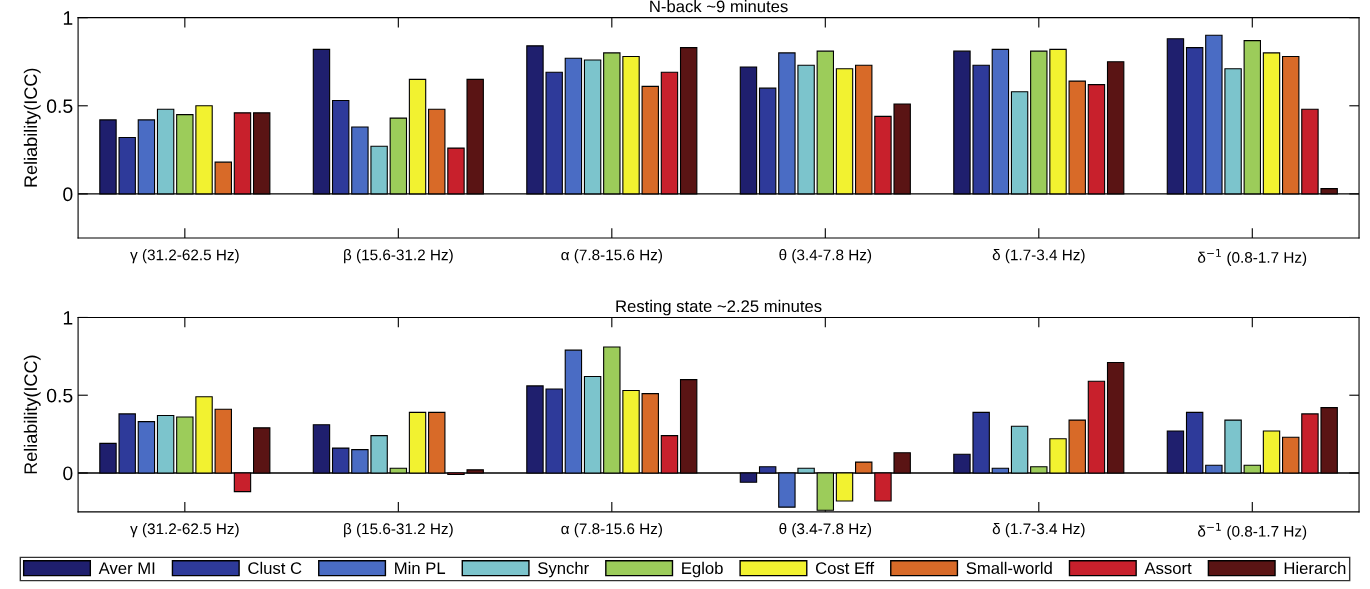  I want to click on legend-label: Assort, so click(1168, 568).